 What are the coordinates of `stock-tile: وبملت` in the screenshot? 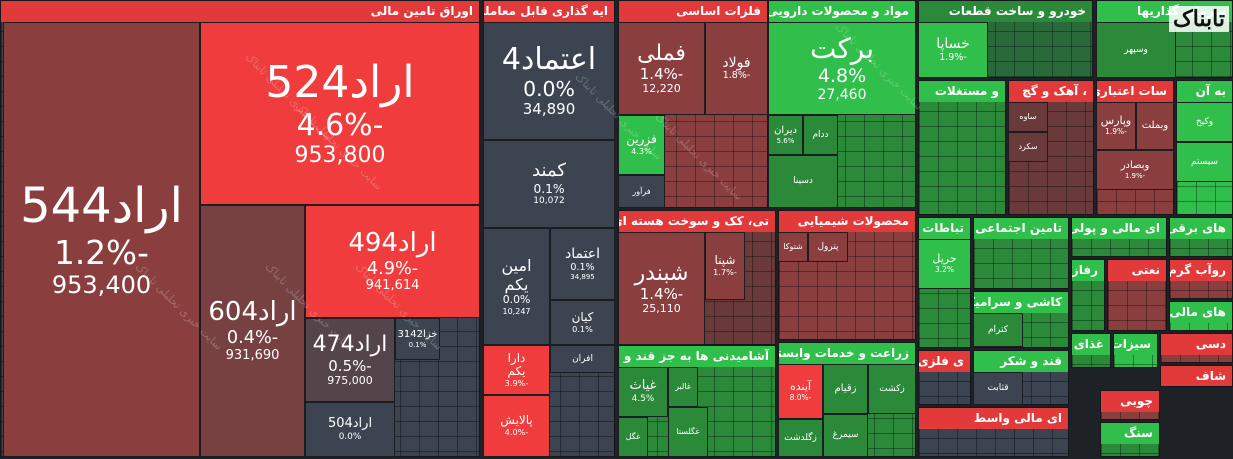 It's located at (1155, 126).